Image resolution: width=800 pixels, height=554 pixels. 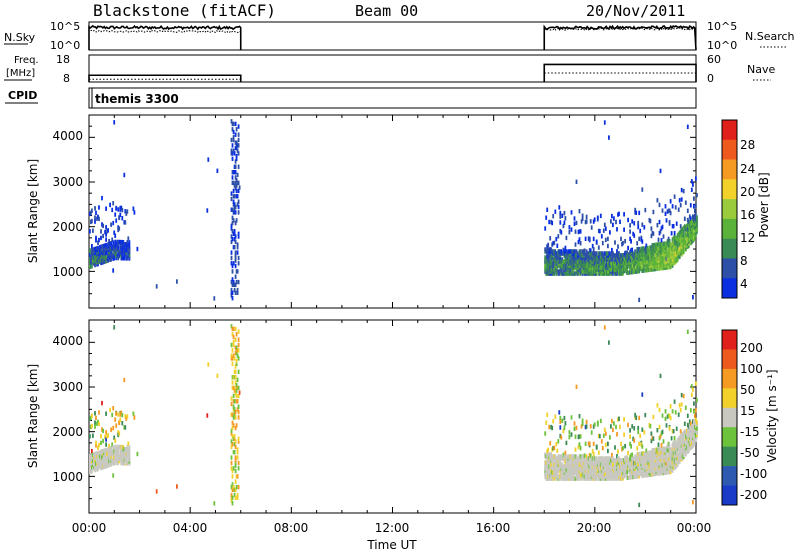 I want to click on colorbar-swatch, so click(x=729, y=398).